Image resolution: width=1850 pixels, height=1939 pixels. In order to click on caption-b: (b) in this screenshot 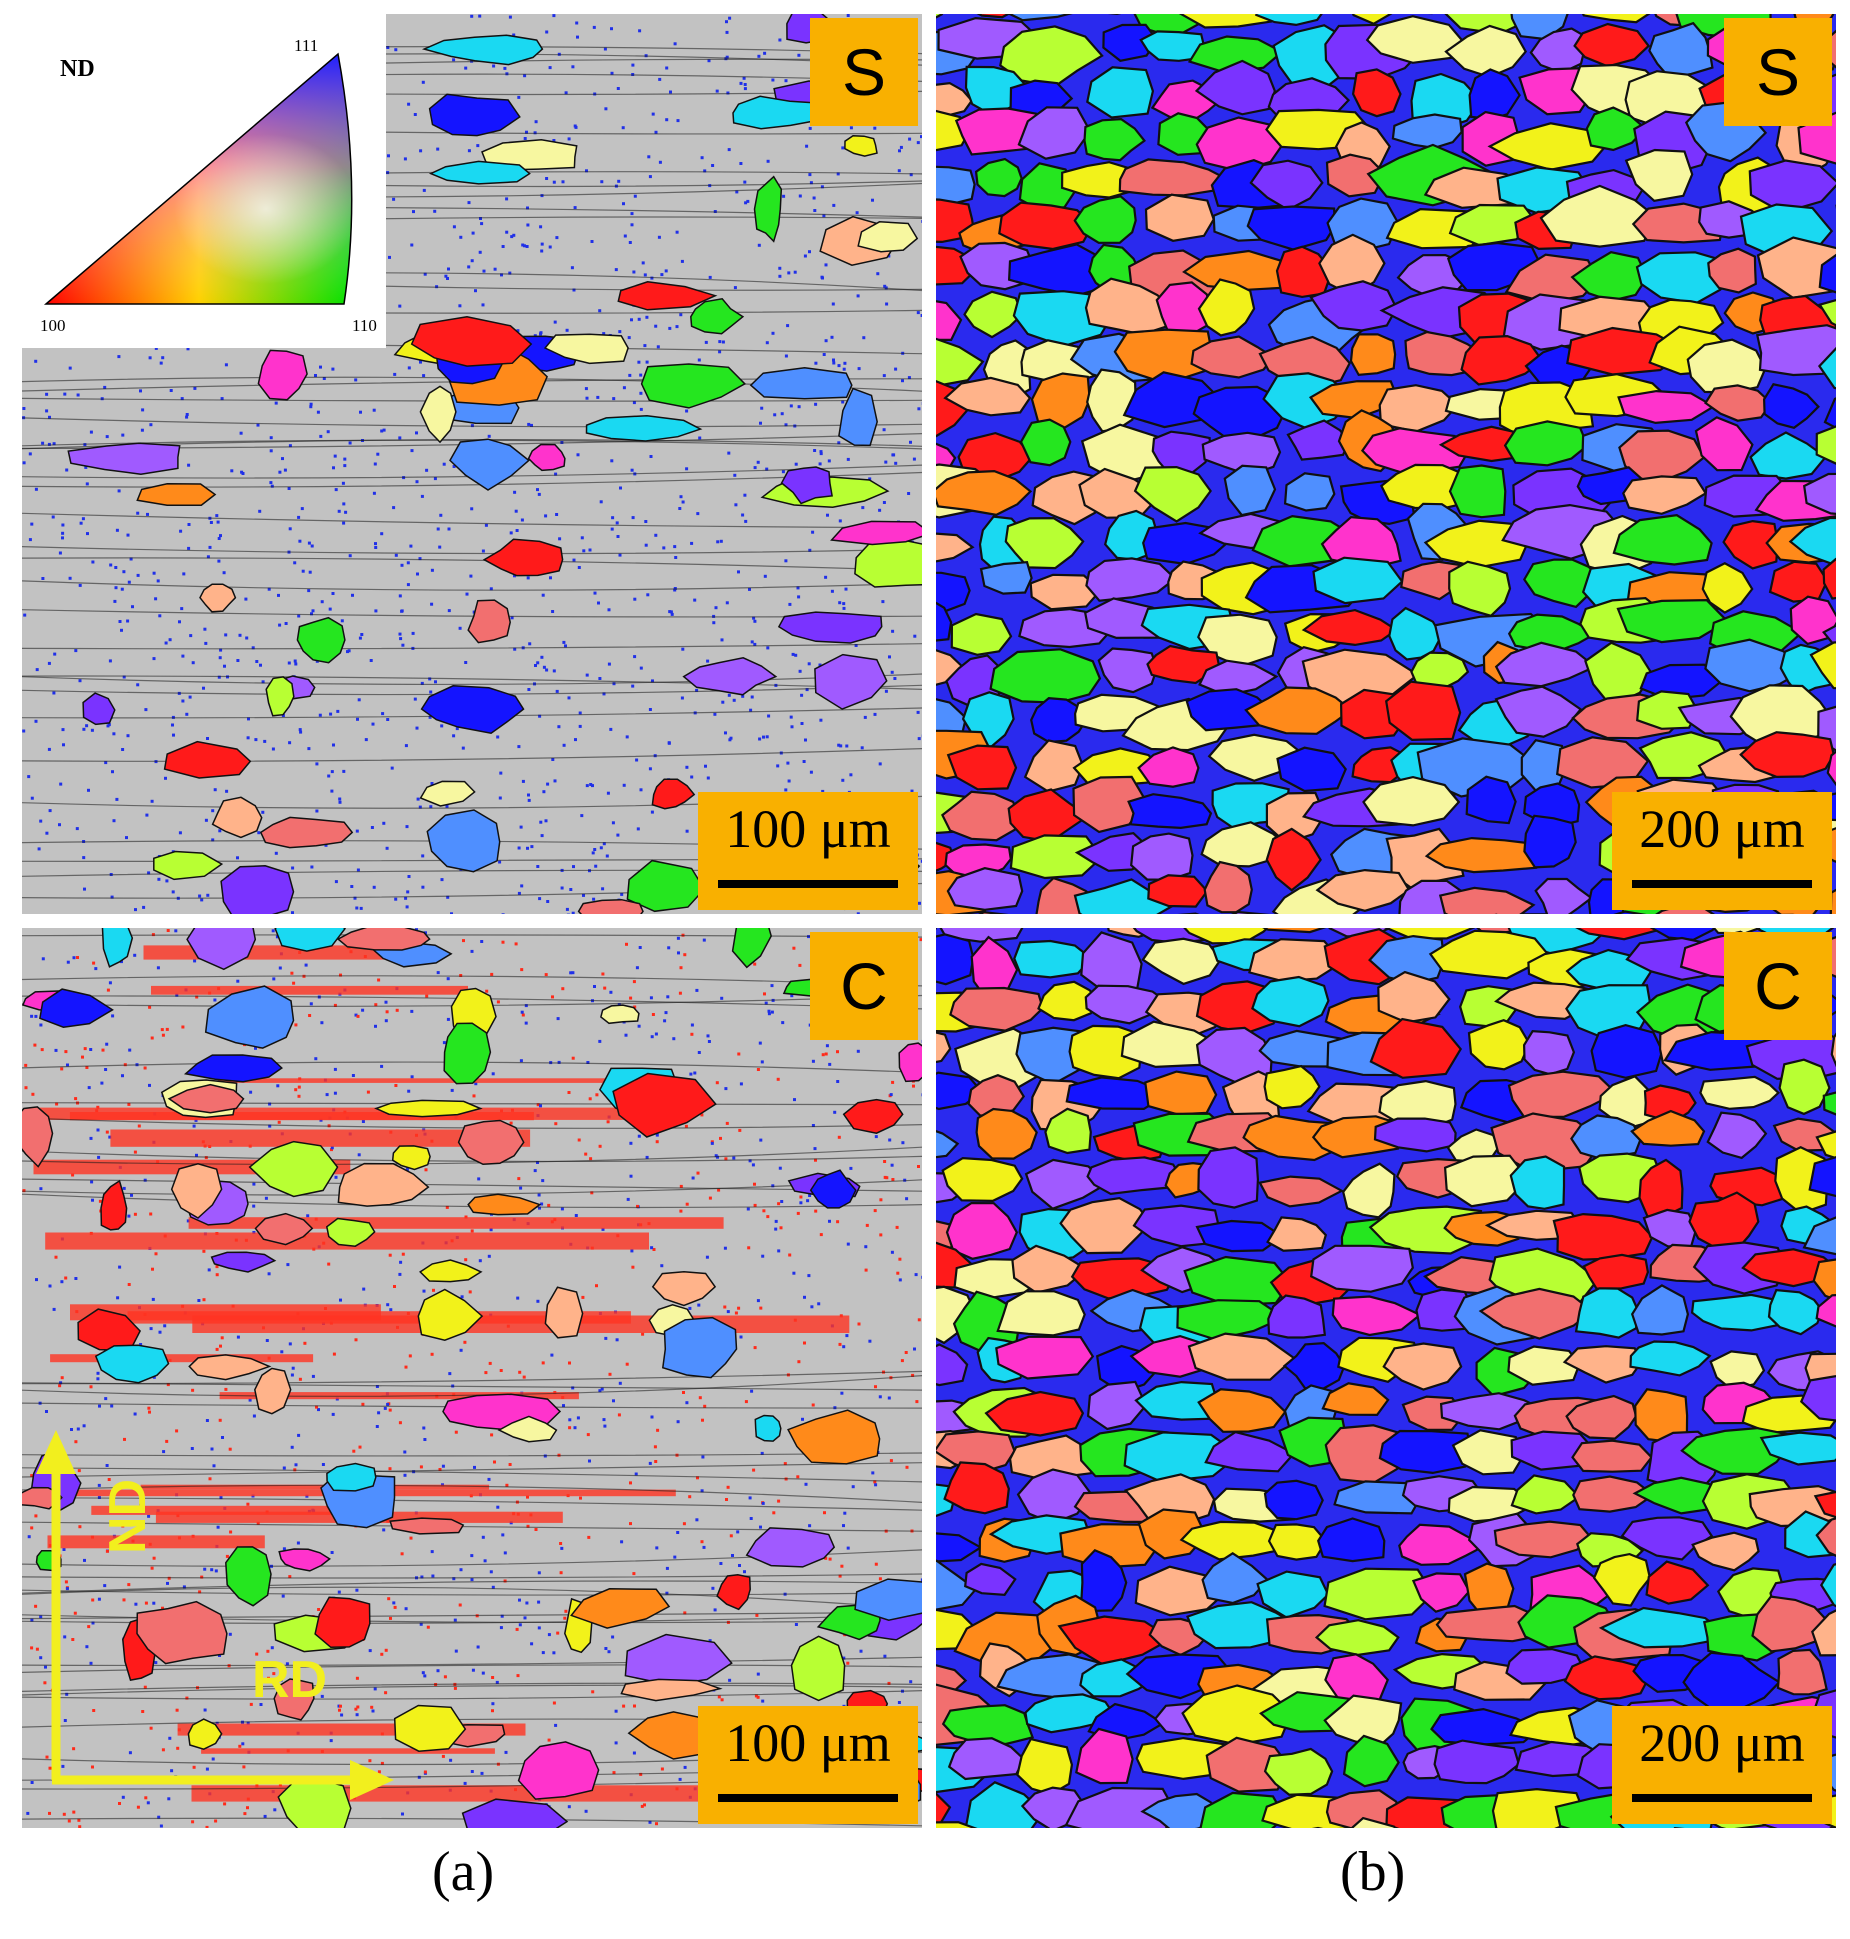, I will do `click(1373, 1872)`.